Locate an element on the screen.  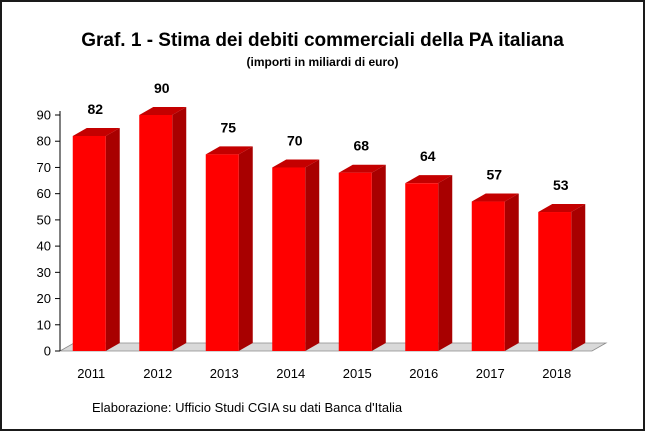
x-tick-label: 2013 is located at coordinates (224, 373).